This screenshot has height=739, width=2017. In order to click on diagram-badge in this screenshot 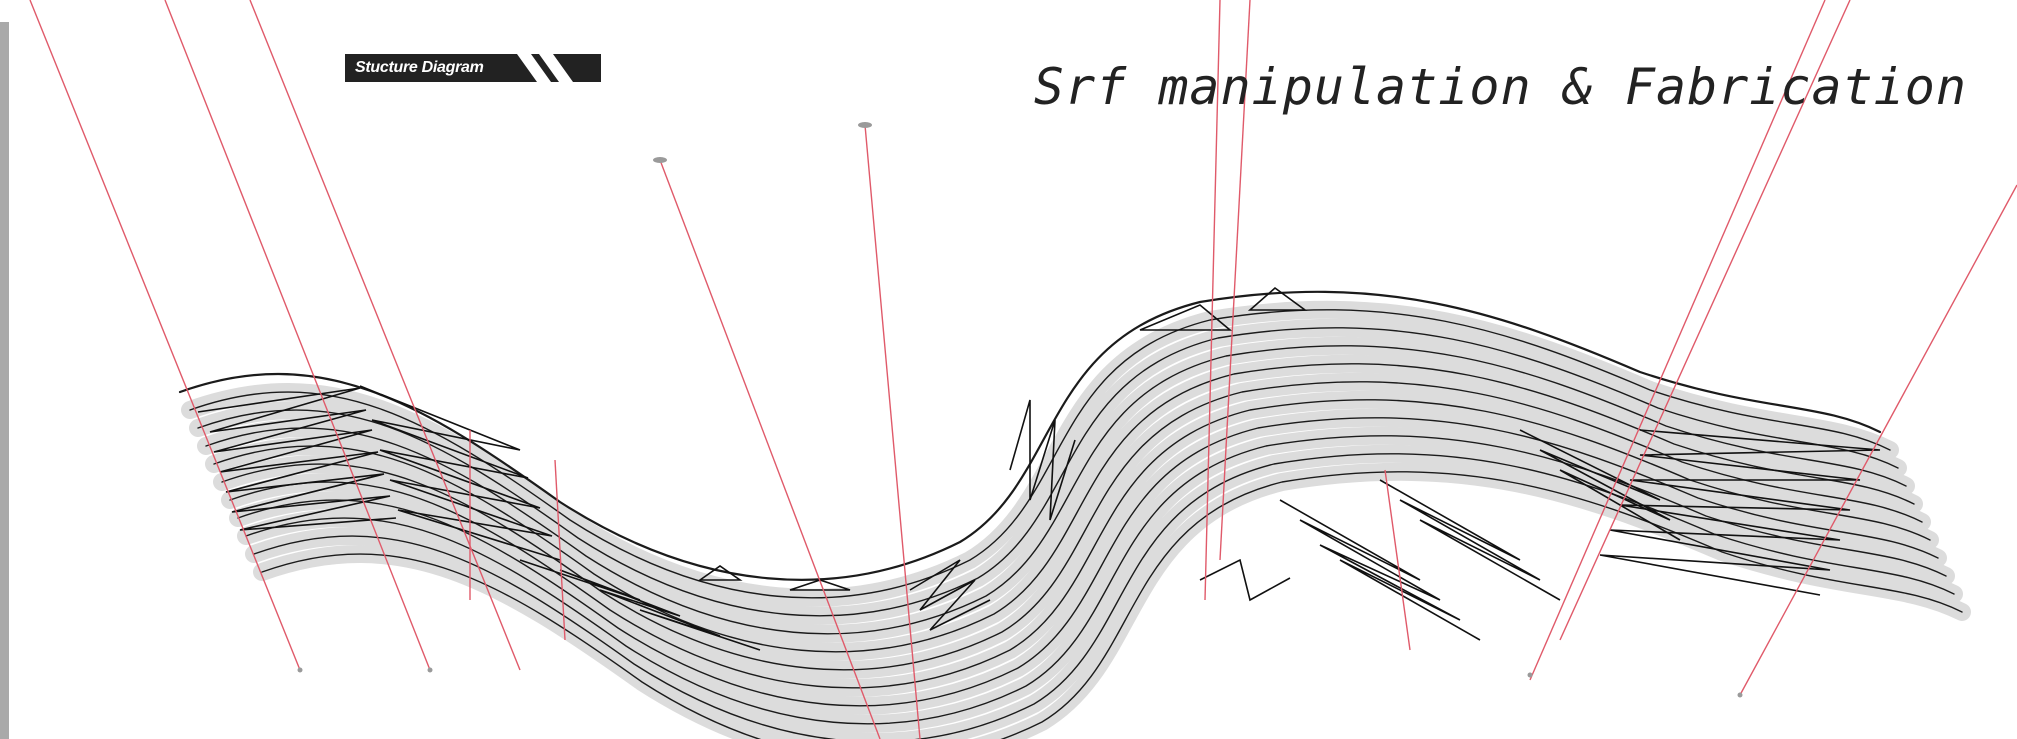, I will do `click(473, 68)`.